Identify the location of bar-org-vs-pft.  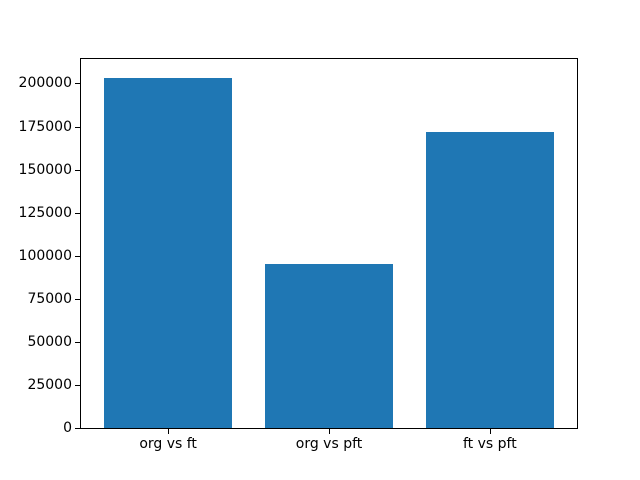
(329, 346).